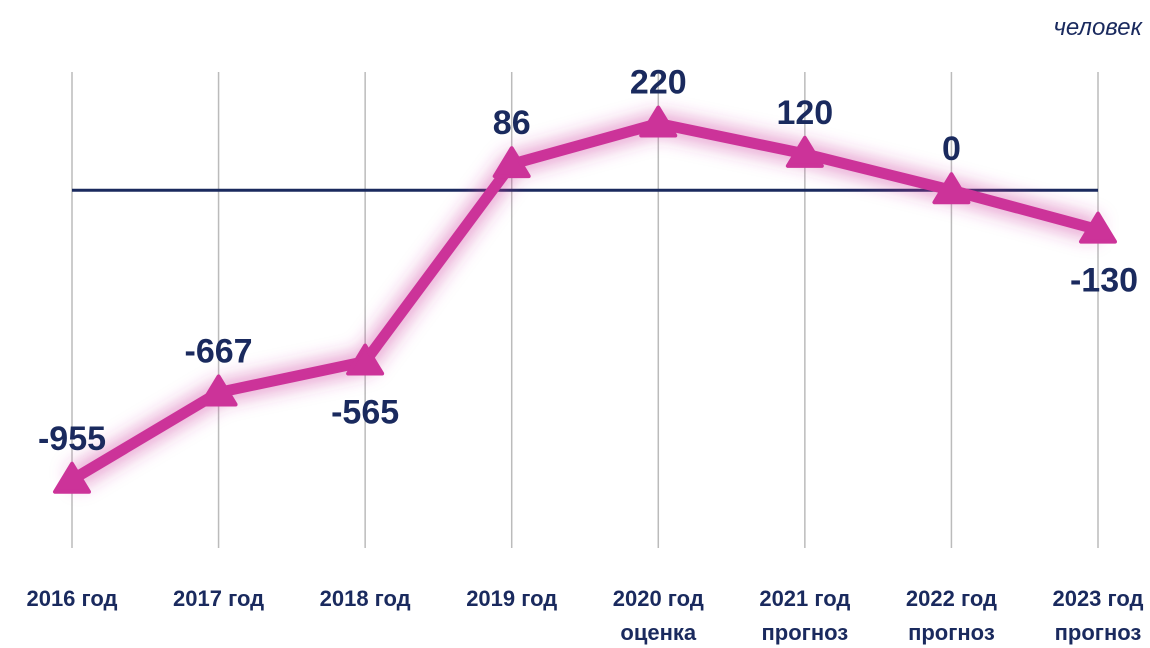  I want to click on x-tick-label: 2022 год, so click(951, 598).